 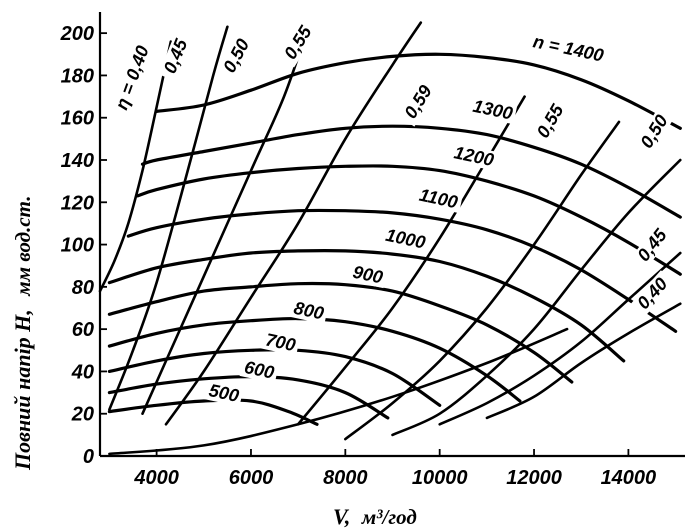 I want to click on x-axis-ticks: 4000 6000 8000 10000 12000 14000, so click(x=394, y=469).